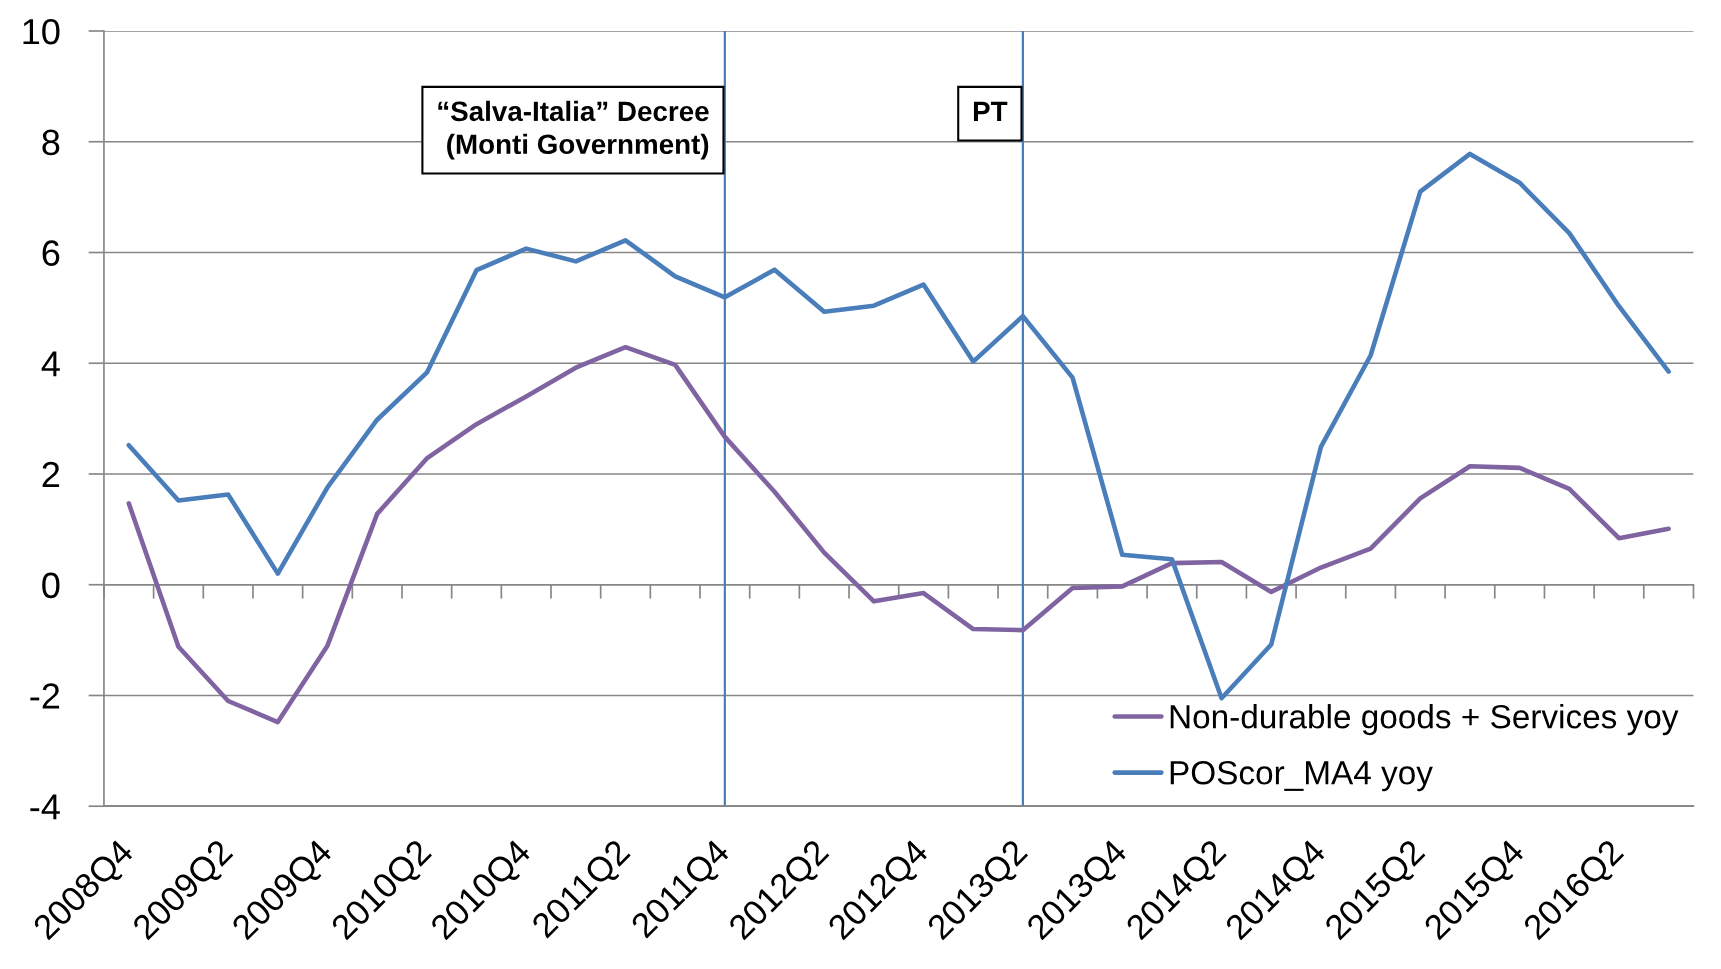 The height and width of the screenshot is (969, 1721). I want to click on ref-line-label: “Salva-Italia” Decree (Monti Government), so click(573, 130).